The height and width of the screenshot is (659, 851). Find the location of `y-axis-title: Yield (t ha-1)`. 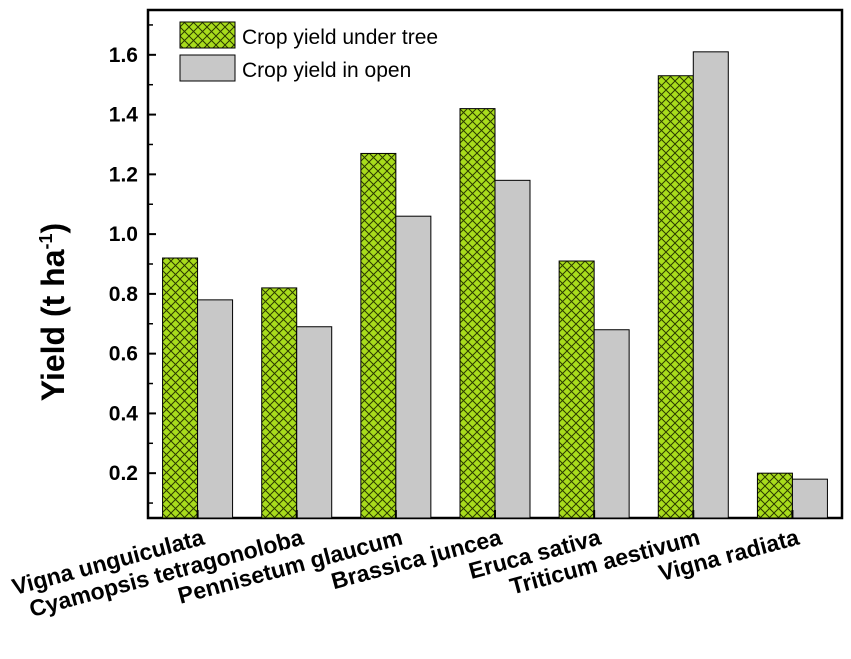

y-axis-title: Yield (t ha-1) is located at coordinates (53, 312).